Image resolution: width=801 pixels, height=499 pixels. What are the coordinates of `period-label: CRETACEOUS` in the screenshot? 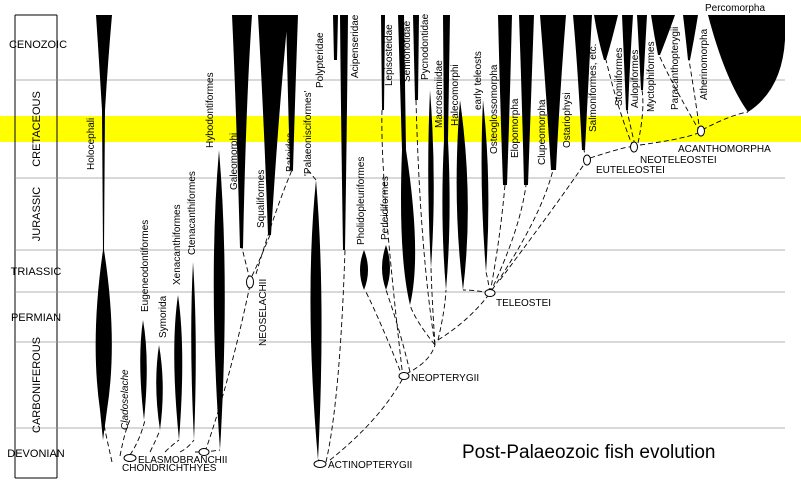 It's located at (37, 129).